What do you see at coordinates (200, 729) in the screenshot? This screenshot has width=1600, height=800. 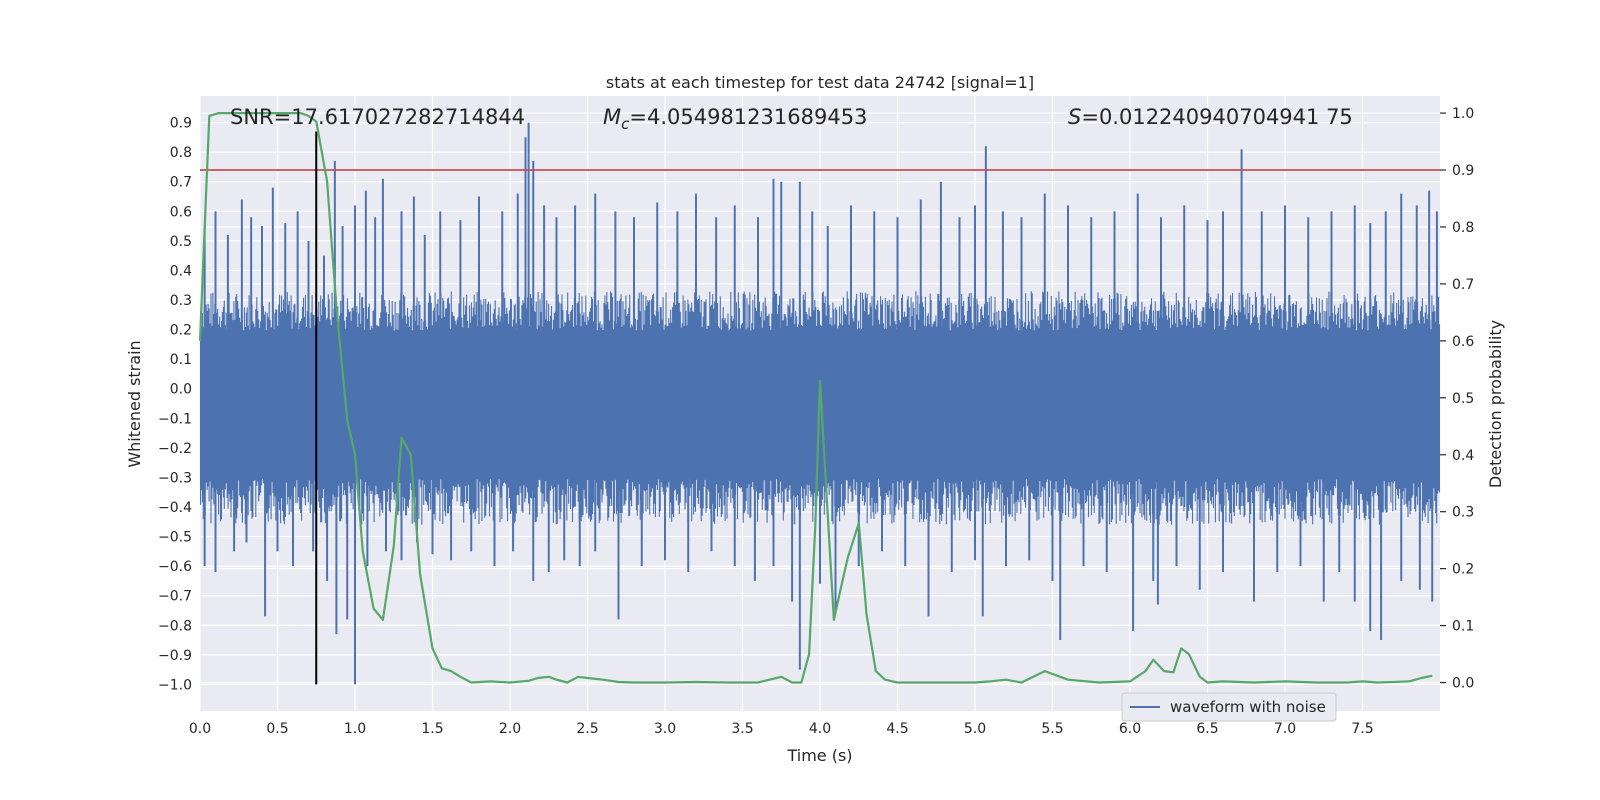 I see `x-tick-label: 0.0` at bounding box center [200, 729].